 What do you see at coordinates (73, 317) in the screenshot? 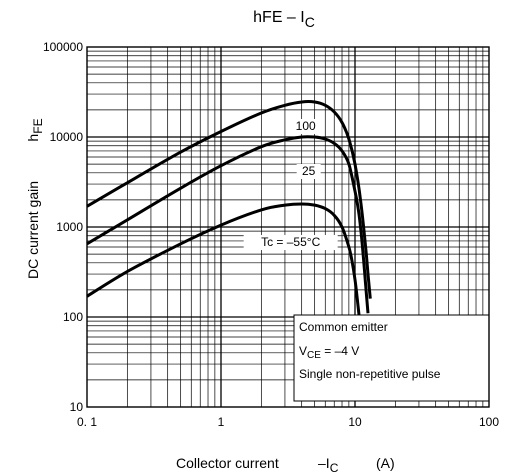
I see `y-tick-label: 100` at bounding box center [73, 317].